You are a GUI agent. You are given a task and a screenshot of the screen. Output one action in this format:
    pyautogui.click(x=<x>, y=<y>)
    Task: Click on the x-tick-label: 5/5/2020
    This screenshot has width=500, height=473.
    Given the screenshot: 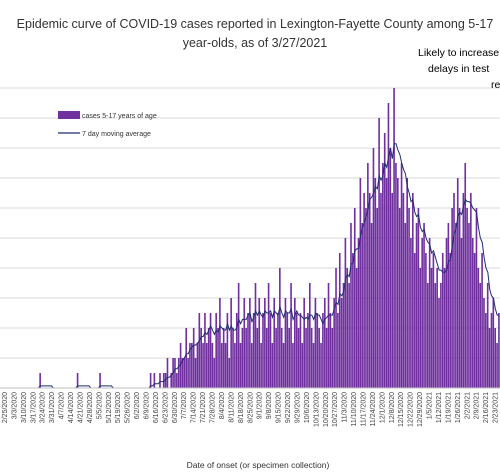 What is the action you would take?
    pyautogui.click(x=99, y=405)
    